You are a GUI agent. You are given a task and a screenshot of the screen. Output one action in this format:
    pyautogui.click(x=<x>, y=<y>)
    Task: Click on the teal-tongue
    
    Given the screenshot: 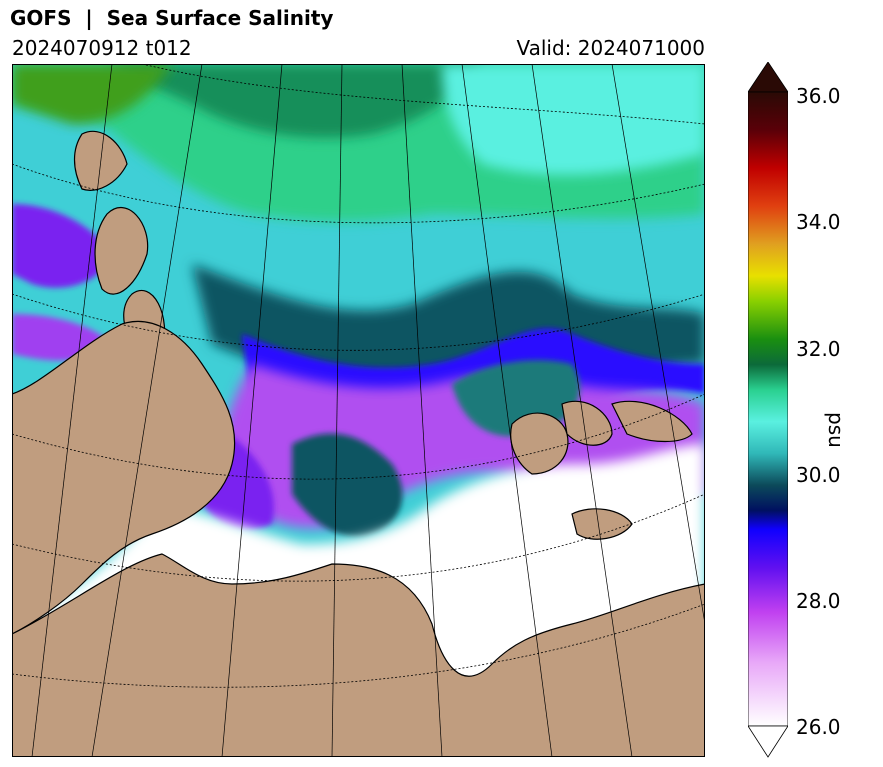 What is the action you would take?
    pyautogui.click(x=347, y=485)
    